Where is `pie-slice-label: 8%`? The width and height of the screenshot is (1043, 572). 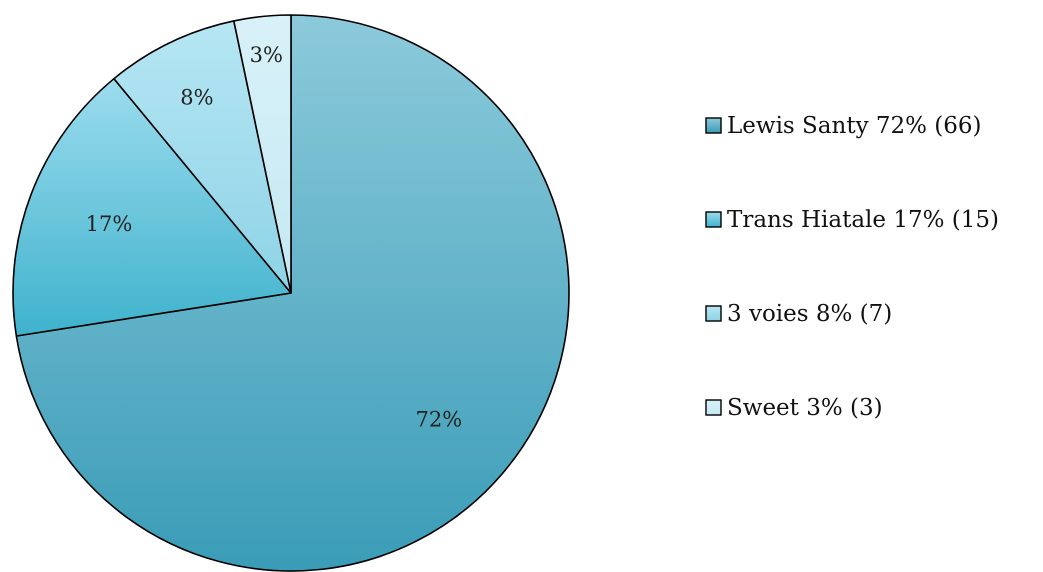 pie-slice-label: 8% is located at coordinates (196, 98).